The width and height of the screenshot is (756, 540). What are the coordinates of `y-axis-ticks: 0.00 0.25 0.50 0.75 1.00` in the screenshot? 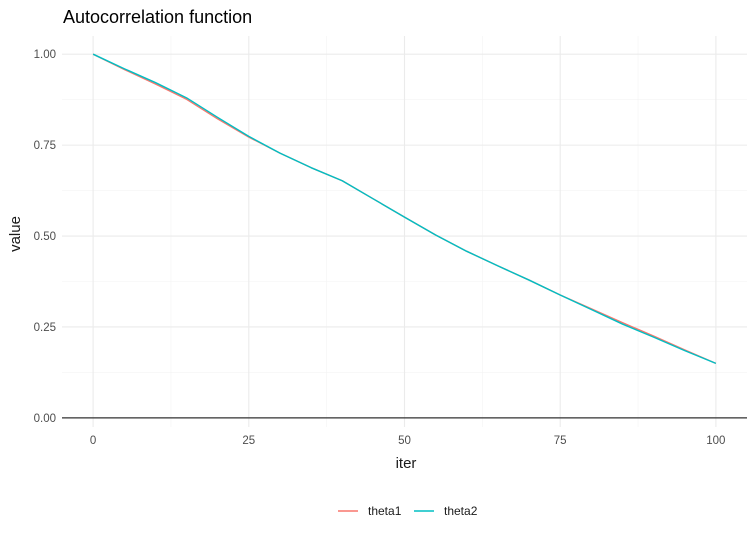 It's located at (45, 237).